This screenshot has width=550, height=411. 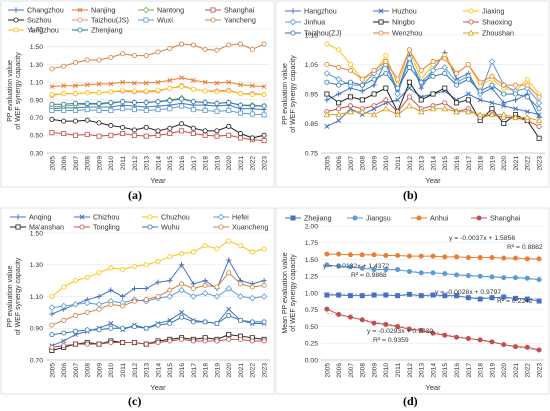 I want to click on legend-marker-a-nantong, so click(x=146, y=10).